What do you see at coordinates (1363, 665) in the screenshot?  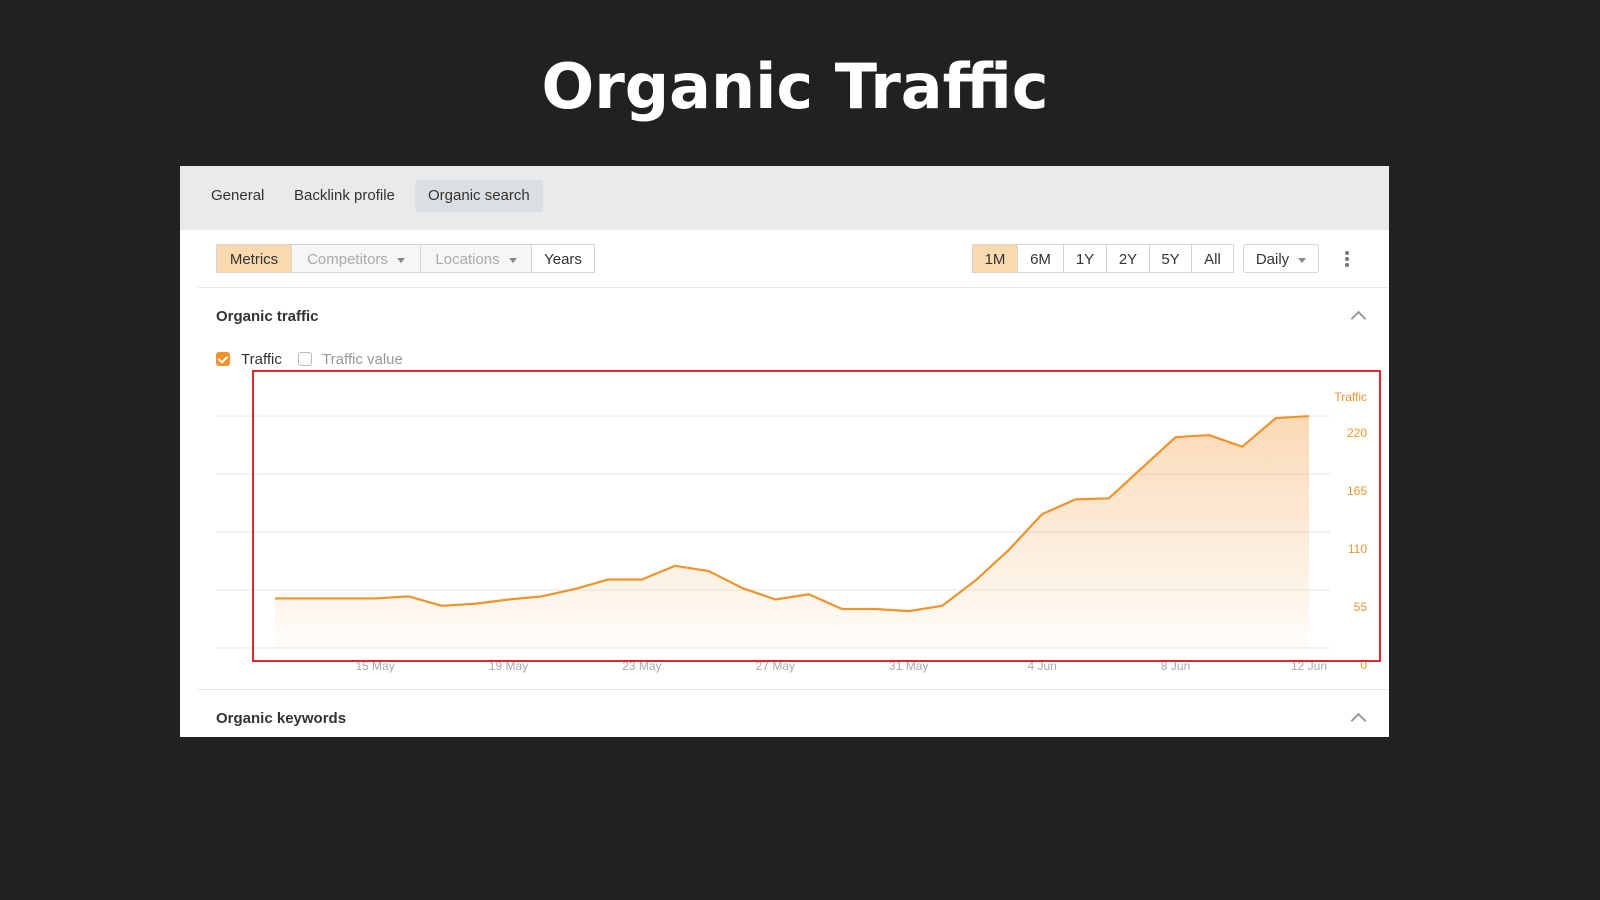 I see `y-tick-label: 0` at bounding box center [1363, 665].